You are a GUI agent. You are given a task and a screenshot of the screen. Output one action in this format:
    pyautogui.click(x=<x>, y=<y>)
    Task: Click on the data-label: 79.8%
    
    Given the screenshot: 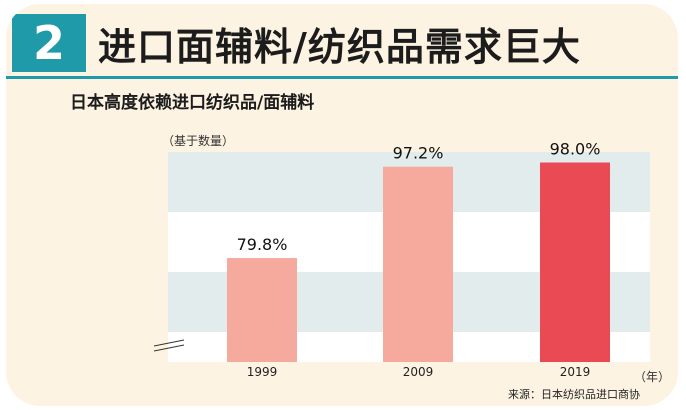 What is the action you would take?
    pyautogui.click(x=262, y=244)
    